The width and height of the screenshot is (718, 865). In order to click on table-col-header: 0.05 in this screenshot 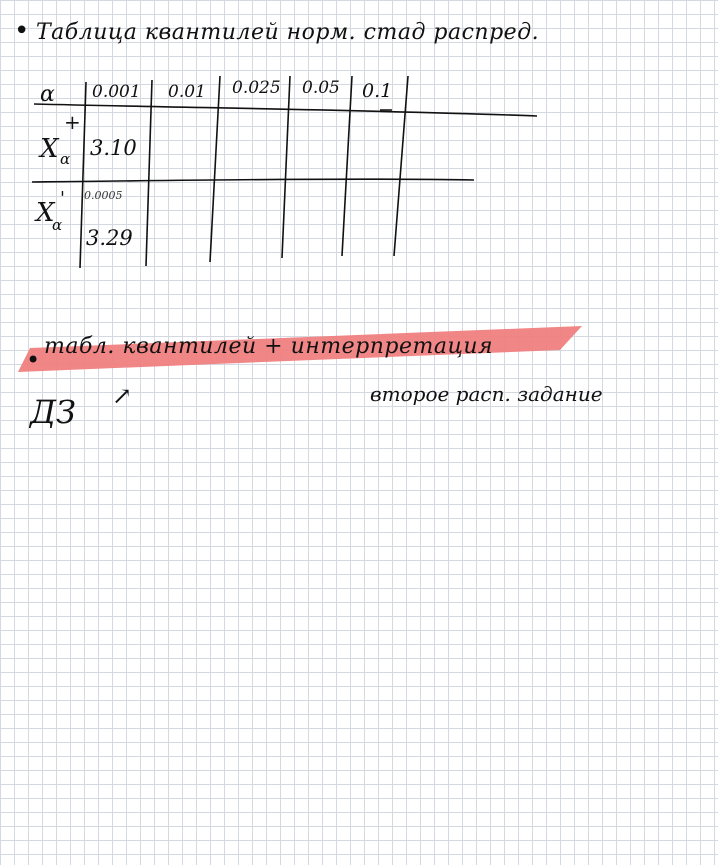, I will do `click(321, 88)`.